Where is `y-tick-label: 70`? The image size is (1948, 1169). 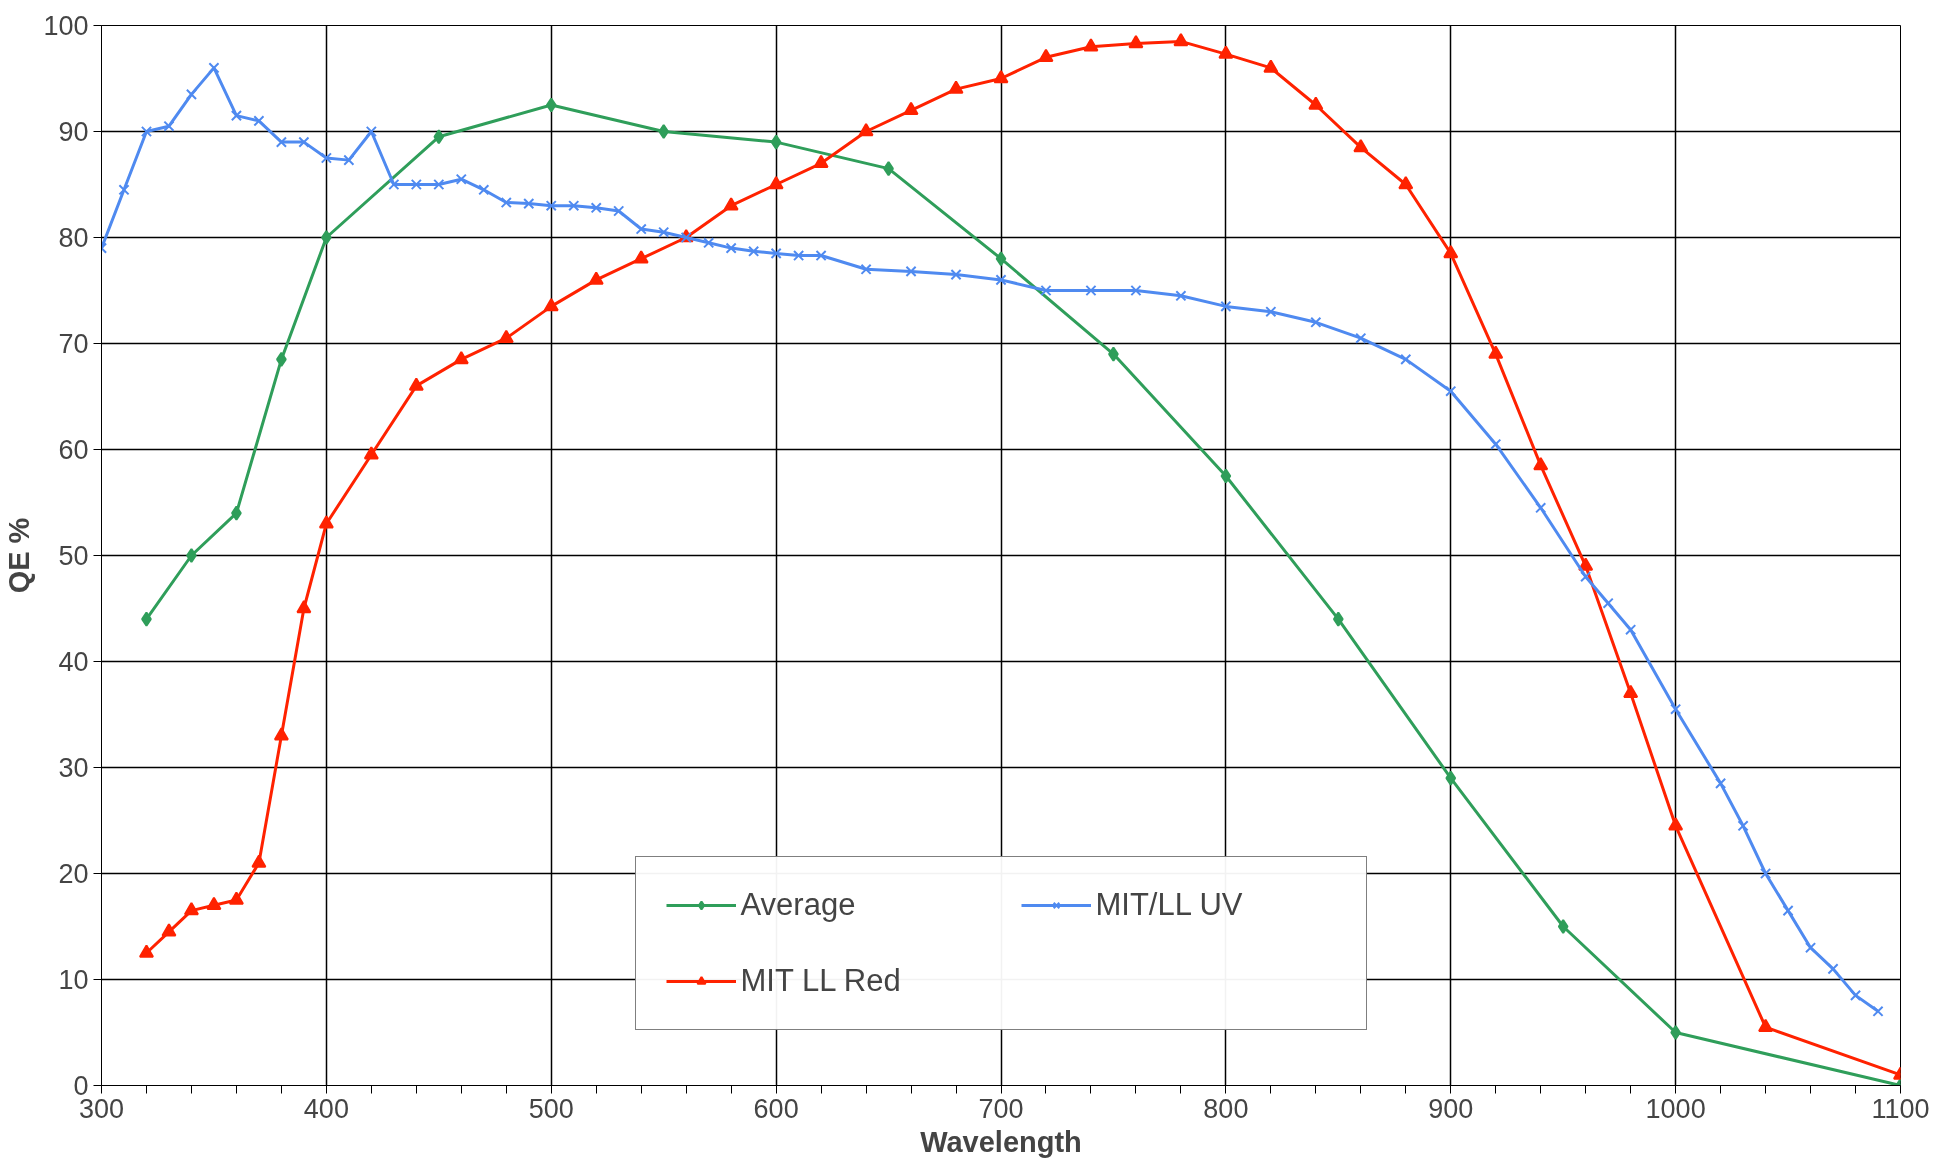
y-tick-label: 70 is located at coordinates (73, 344).